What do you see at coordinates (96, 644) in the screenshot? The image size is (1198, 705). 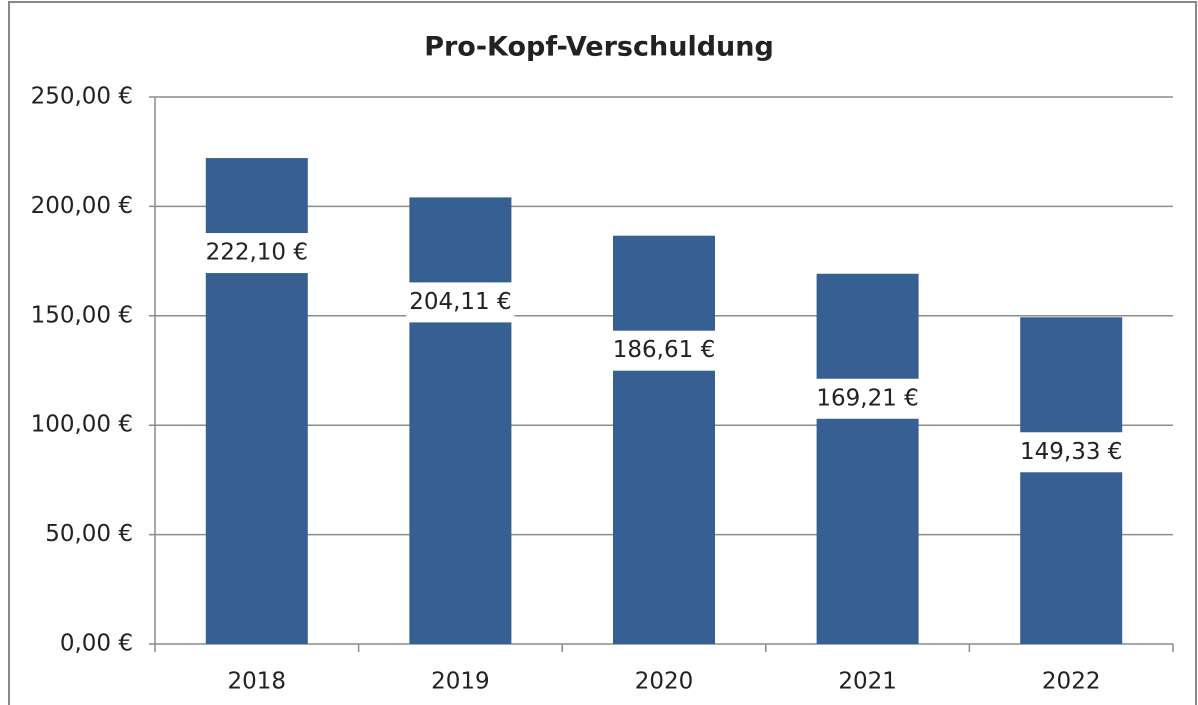 I see `y-tick-label: 0,00 €` at bounding box center [96, 644].